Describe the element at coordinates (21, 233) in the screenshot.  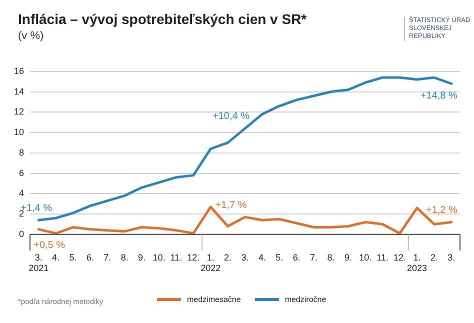
I see `y-tick-label: 0` at that location.